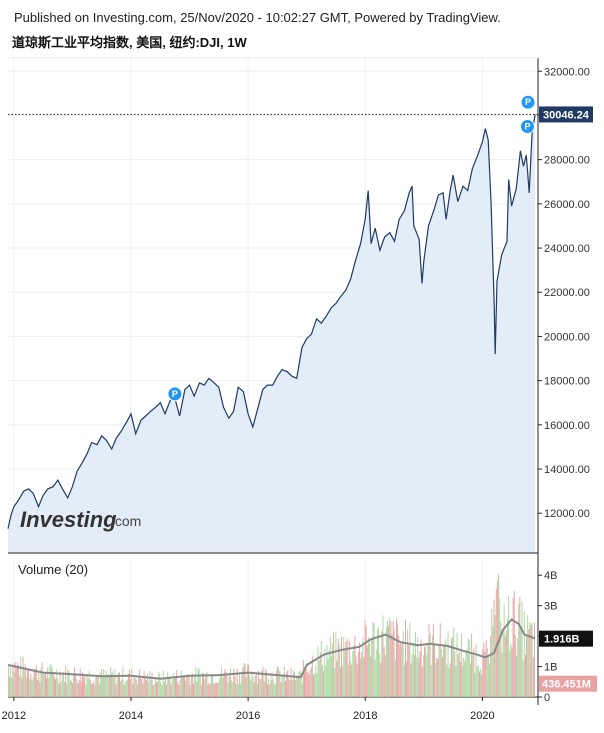 Image resolution: width=604 pixels, height=733 pixels. What do you see at coordinates (567, 382) in the screenshot?
I see `price-tick-label: 18000.00` at bounding box center [567, 382].